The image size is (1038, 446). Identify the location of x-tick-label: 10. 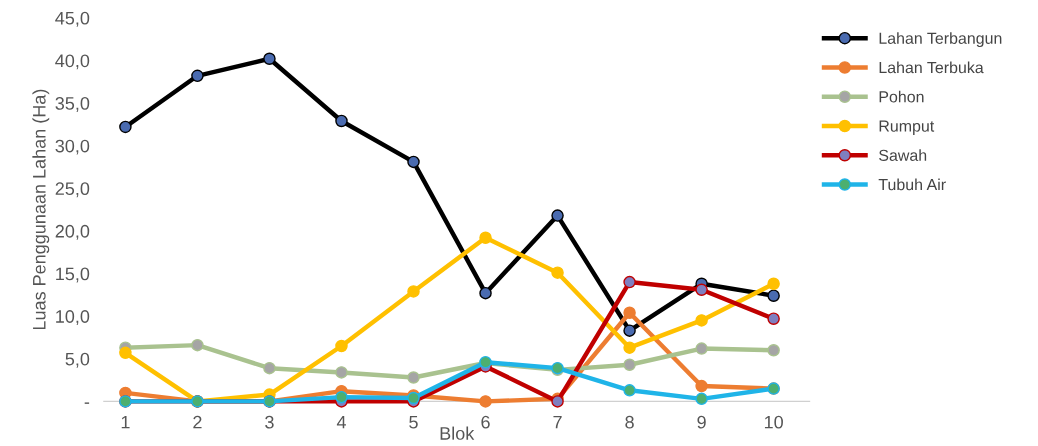
(773, 422).